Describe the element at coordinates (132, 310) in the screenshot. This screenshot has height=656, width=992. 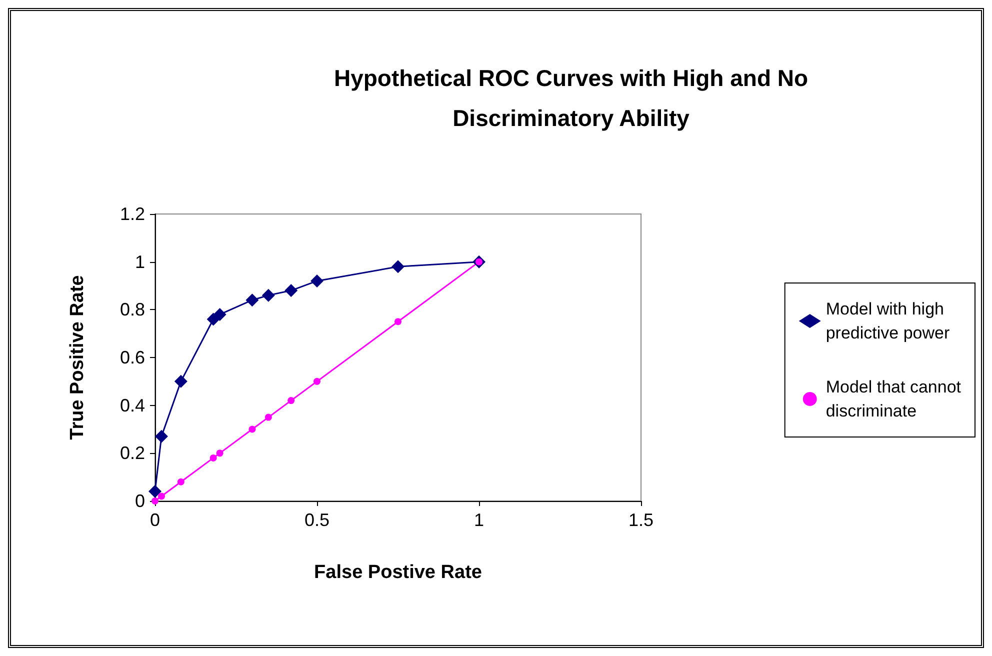
I see `y-tick-label: 0.8` at that location.